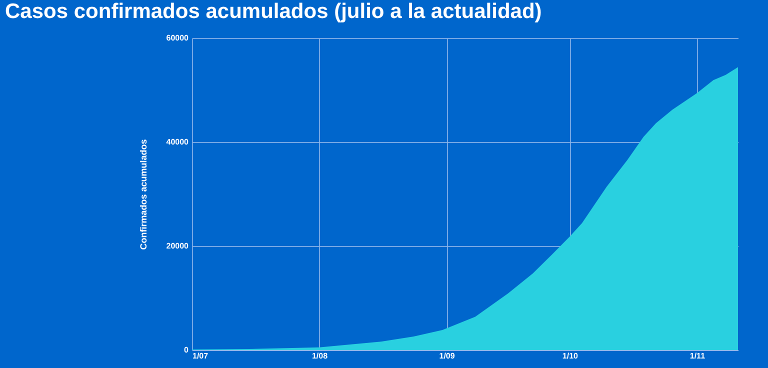 The image size is (768, 368). What do you see at coordinates (698, 356) in the screenshot?
I see `x-tick-label: 1/11` at bounding box center [698, 356].